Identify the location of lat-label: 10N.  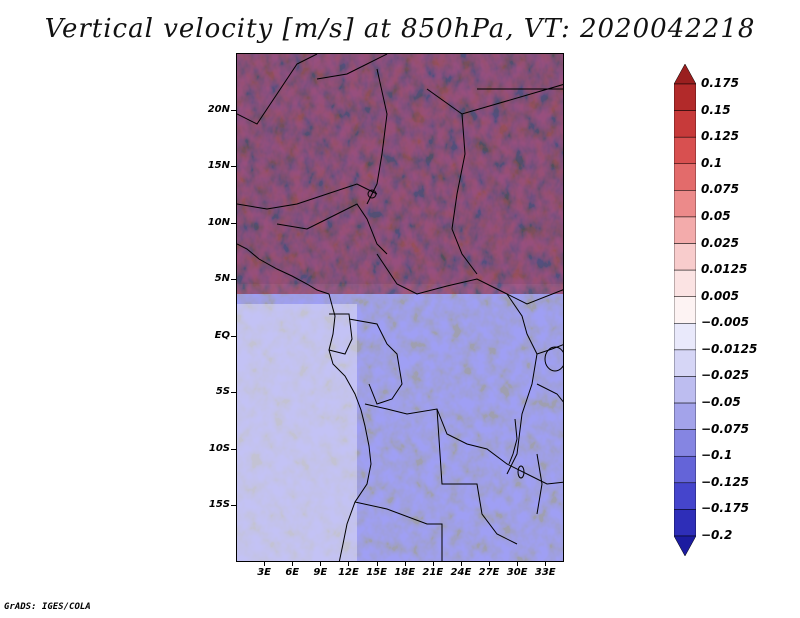
(218, 222).